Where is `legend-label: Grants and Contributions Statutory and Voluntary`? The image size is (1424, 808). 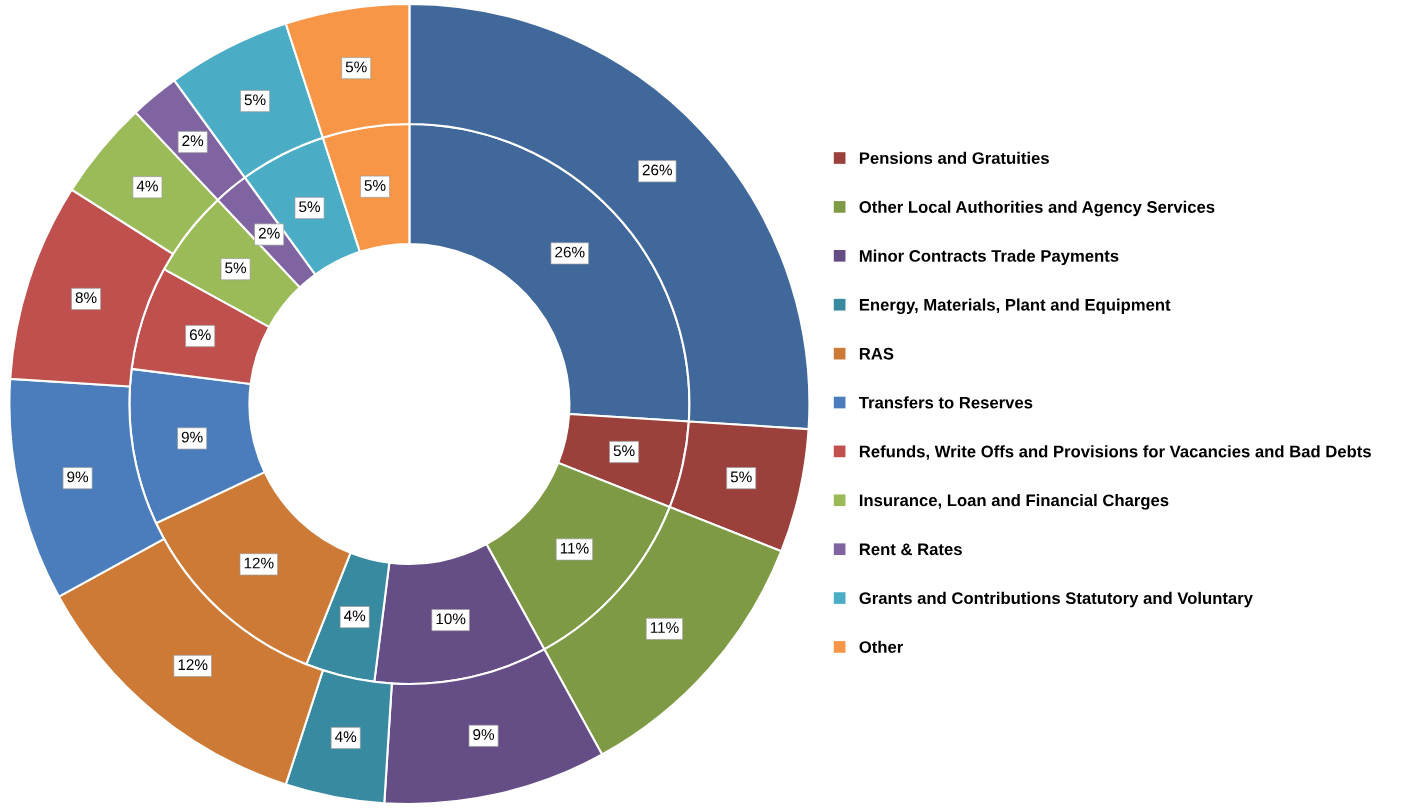
legend-label: Grants and Contributions Statutory and Voluntary is located at coordinates (1056, 599).